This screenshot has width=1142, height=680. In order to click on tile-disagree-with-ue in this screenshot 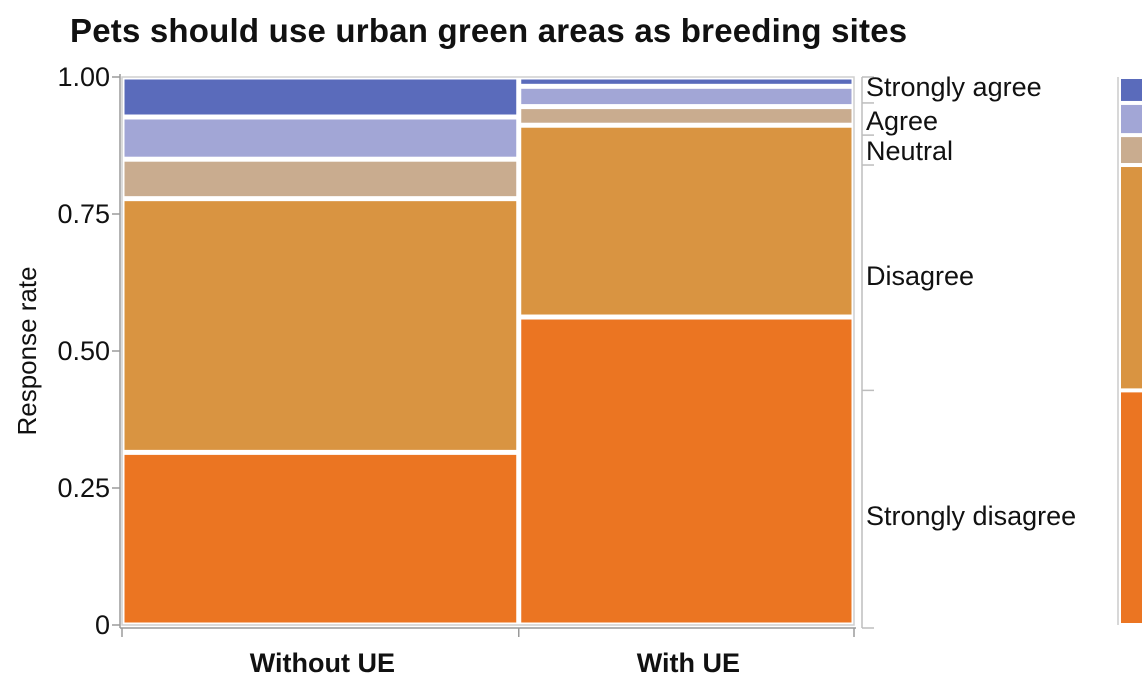, I will do `click(686, 221)`.